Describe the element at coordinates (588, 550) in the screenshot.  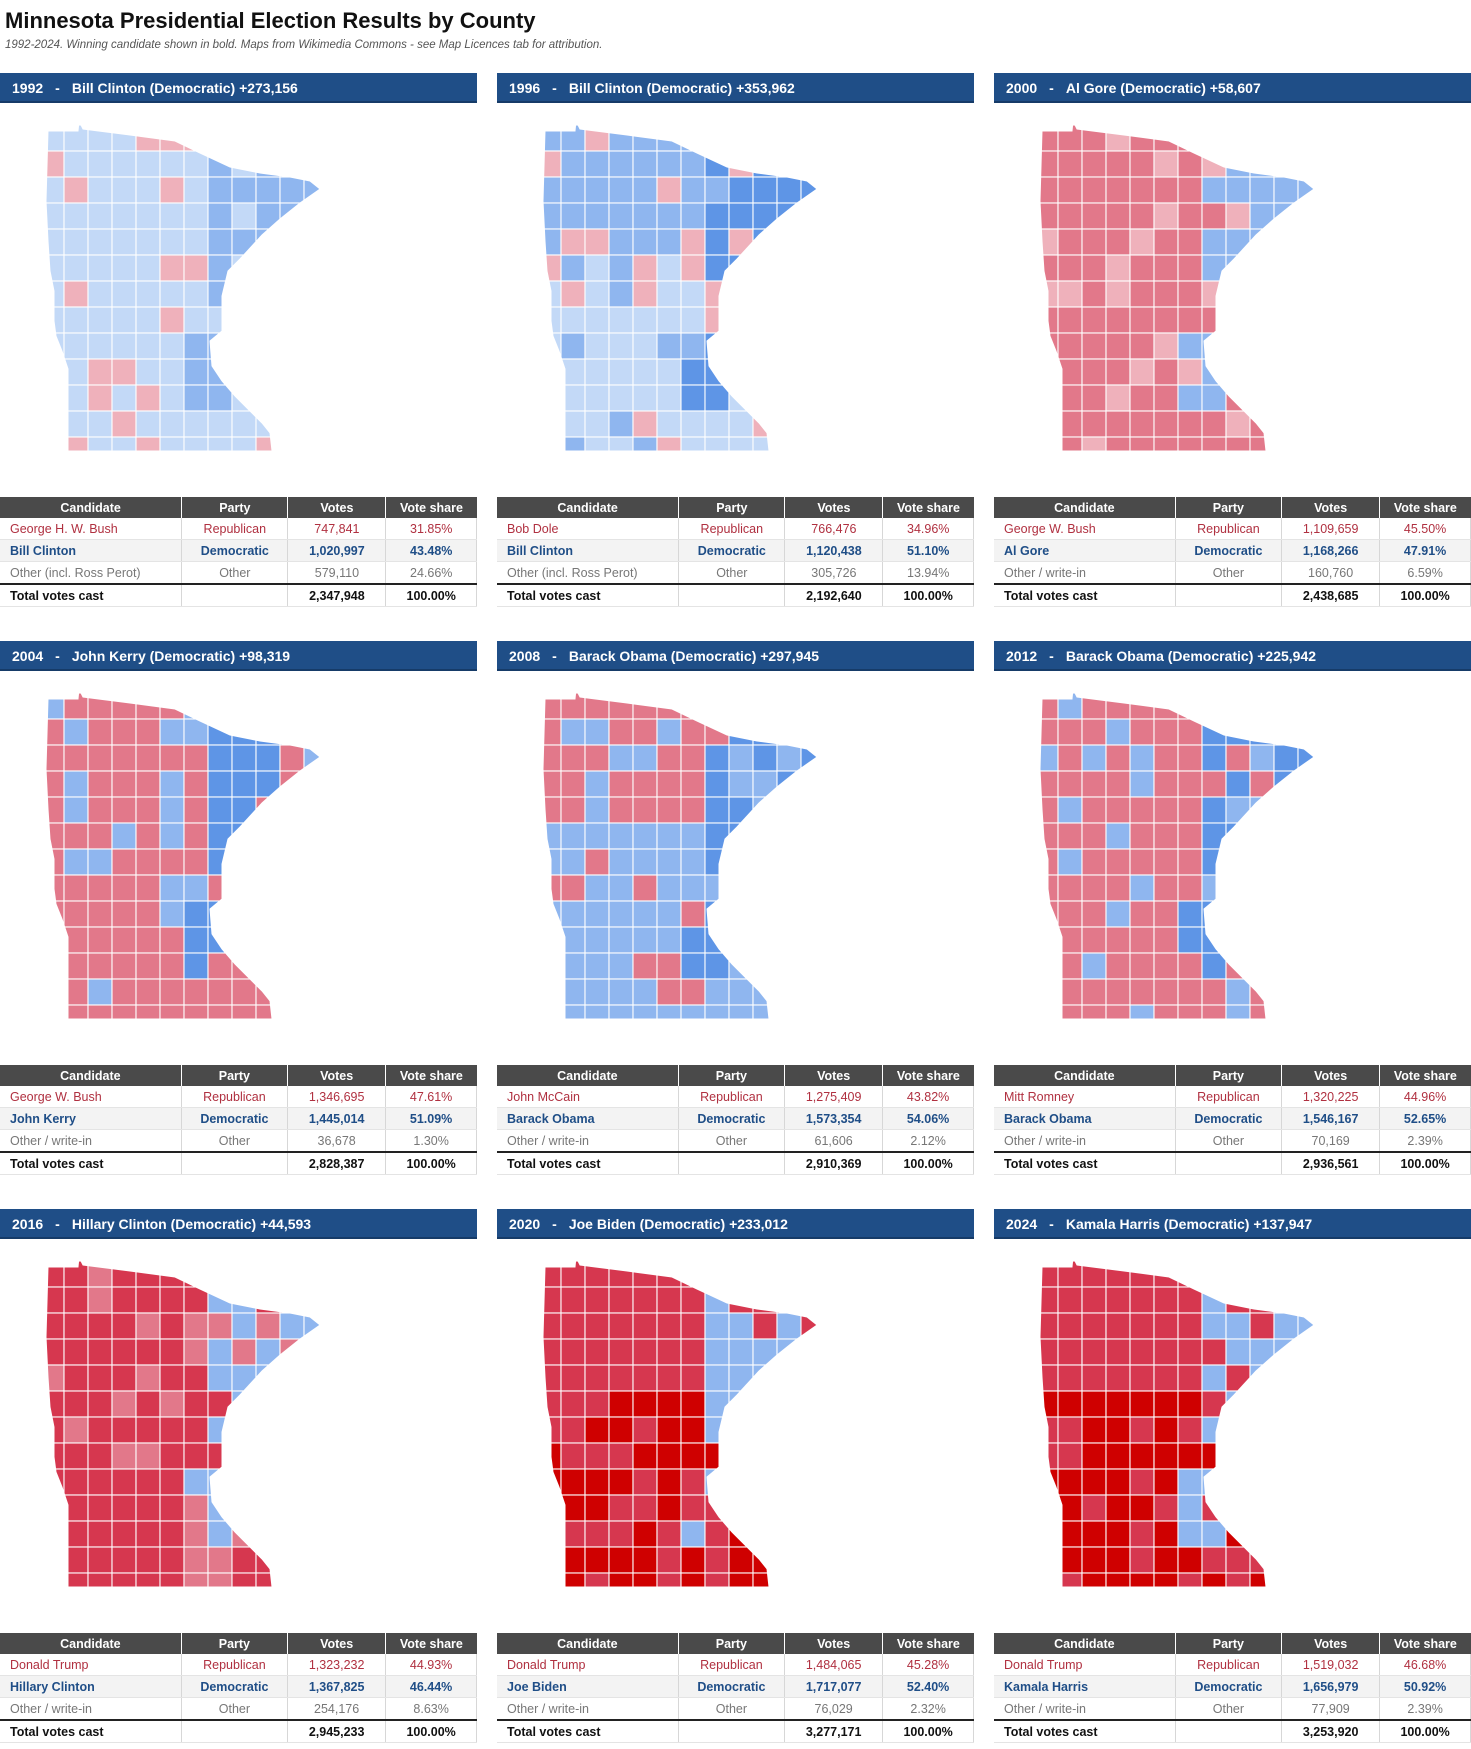
I see `candidate-cell: Bill Clinton` at that location.